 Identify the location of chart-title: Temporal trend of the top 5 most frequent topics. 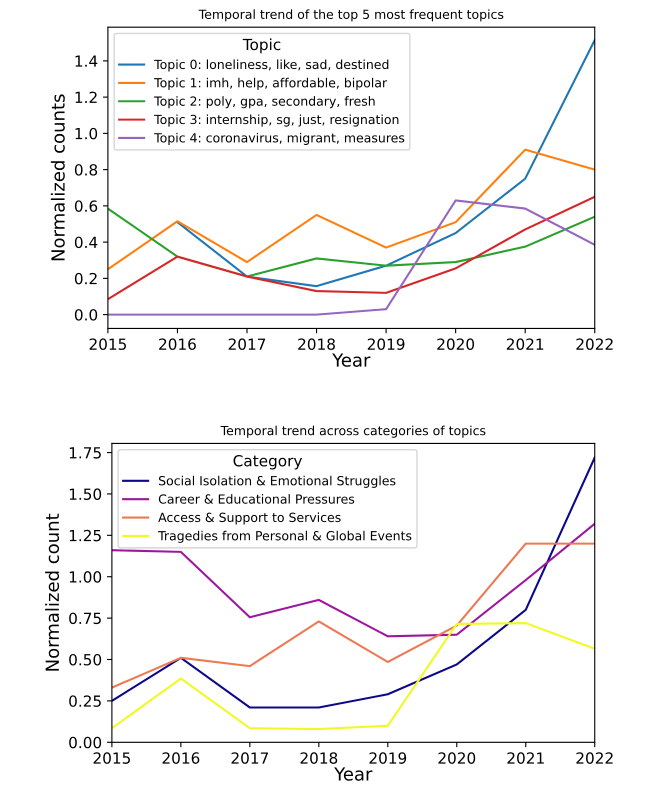
(351, 15).